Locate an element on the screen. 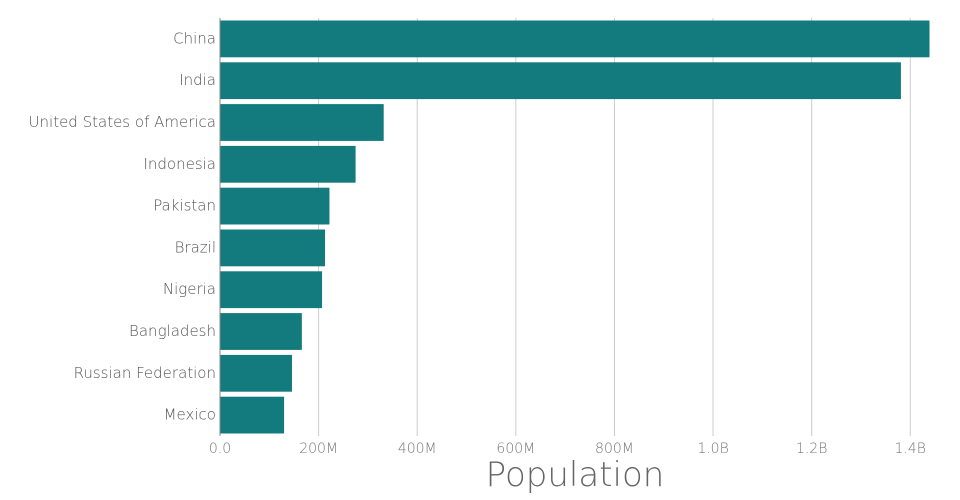 The image size is (960, 500). x-tick-label: 1.2B is located at coordinates (811, 449).